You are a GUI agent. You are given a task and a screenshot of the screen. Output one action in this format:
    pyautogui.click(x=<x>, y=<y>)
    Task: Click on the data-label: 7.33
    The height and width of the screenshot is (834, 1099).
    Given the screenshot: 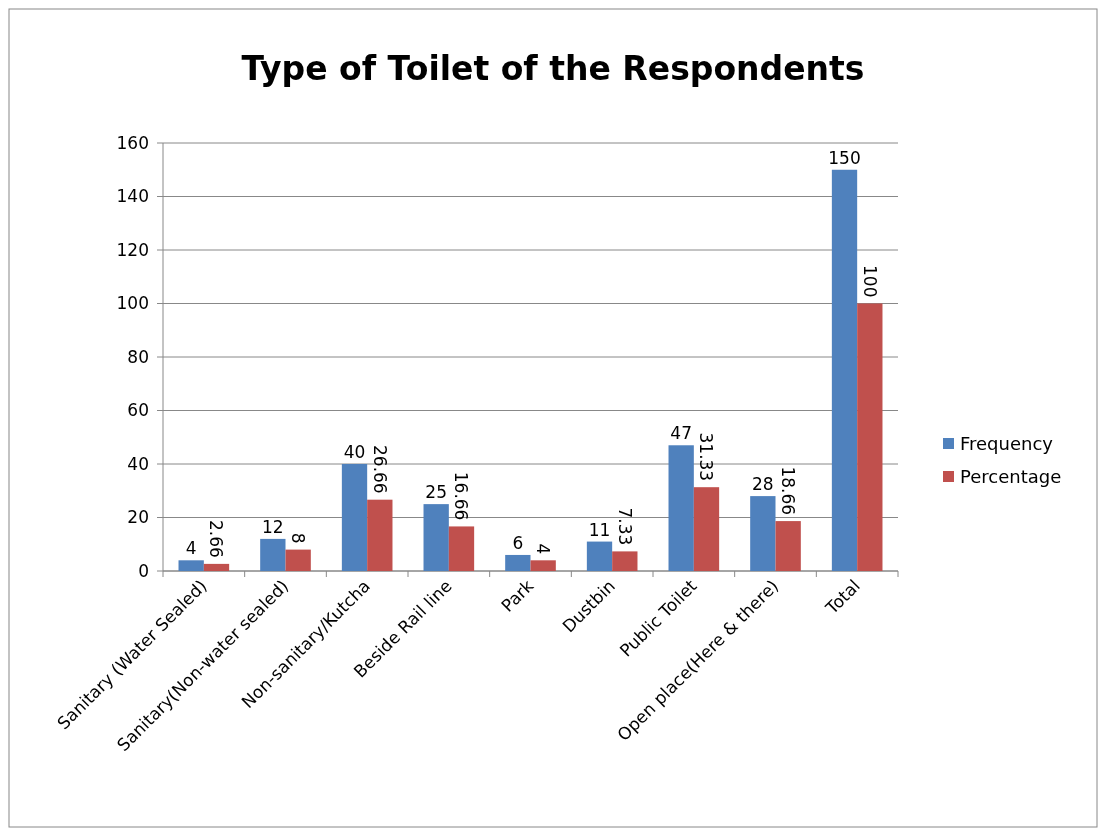 What is the action you would take?
    pyautogui.click(x=624, y=526)
    